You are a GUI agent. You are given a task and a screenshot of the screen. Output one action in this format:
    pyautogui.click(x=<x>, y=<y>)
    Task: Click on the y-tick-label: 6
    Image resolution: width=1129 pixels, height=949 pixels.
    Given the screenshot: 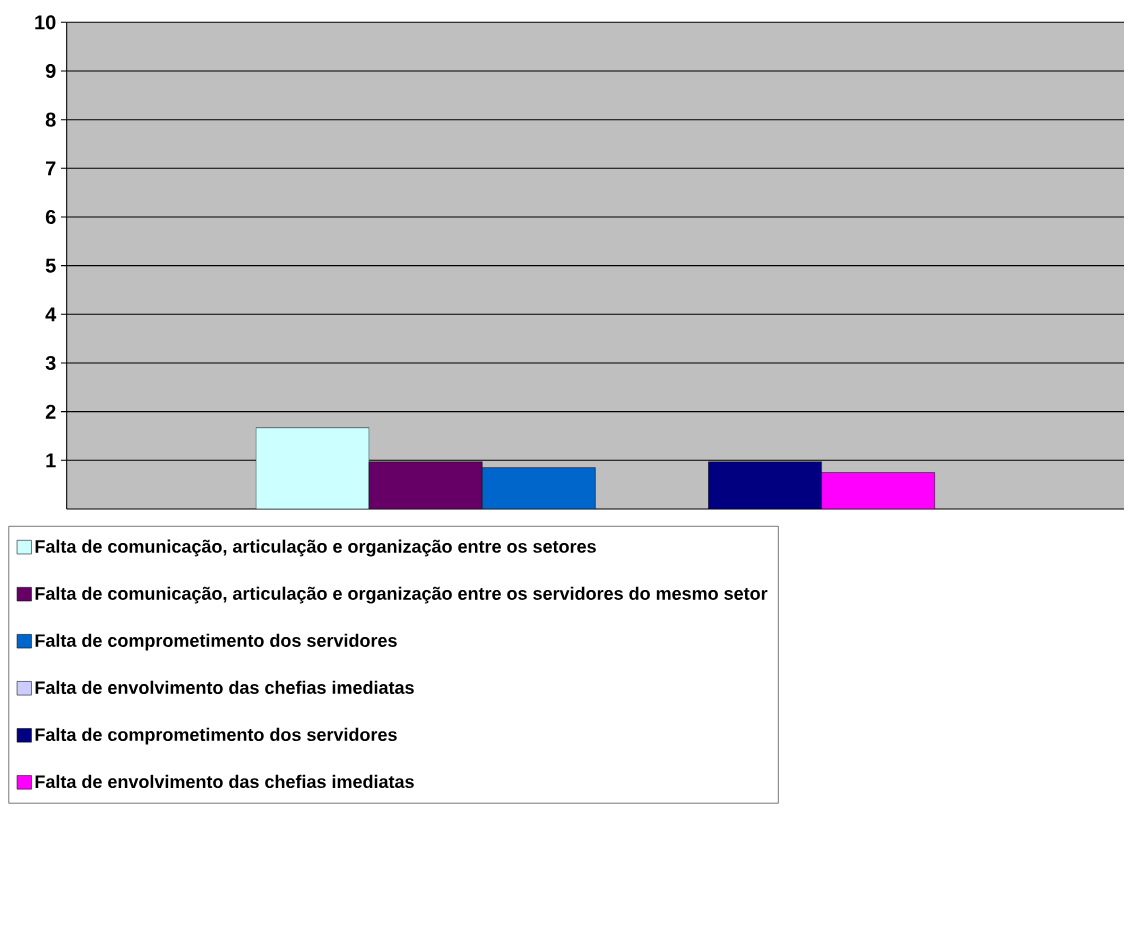 What is the action you would take?
    pyautogui.click(x=50, y=217)
    